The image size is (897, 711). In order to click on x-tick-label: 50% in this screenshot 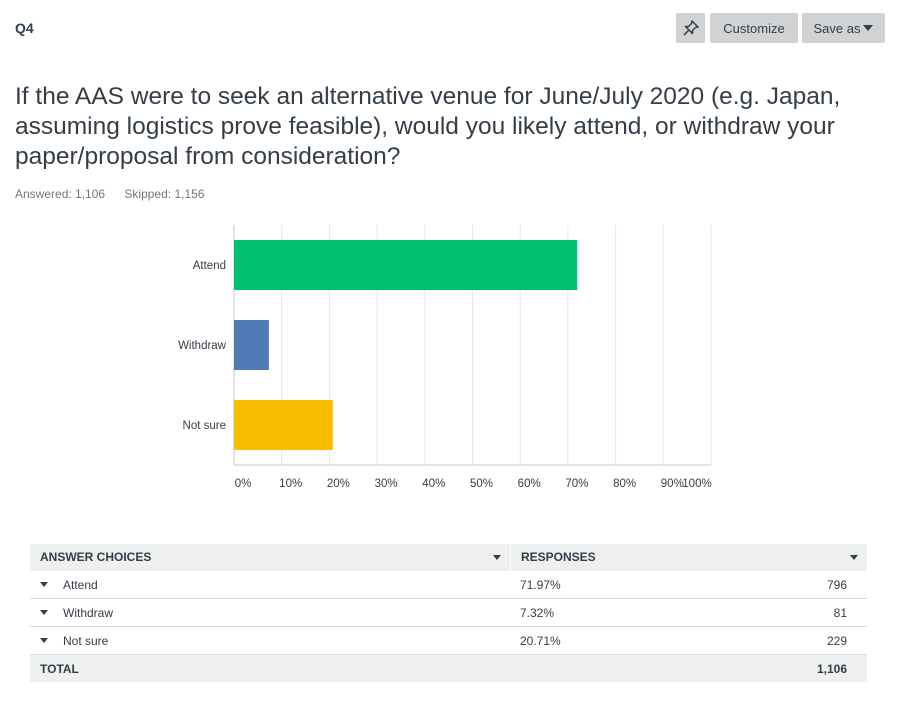, I will do `click(481, 484)`.